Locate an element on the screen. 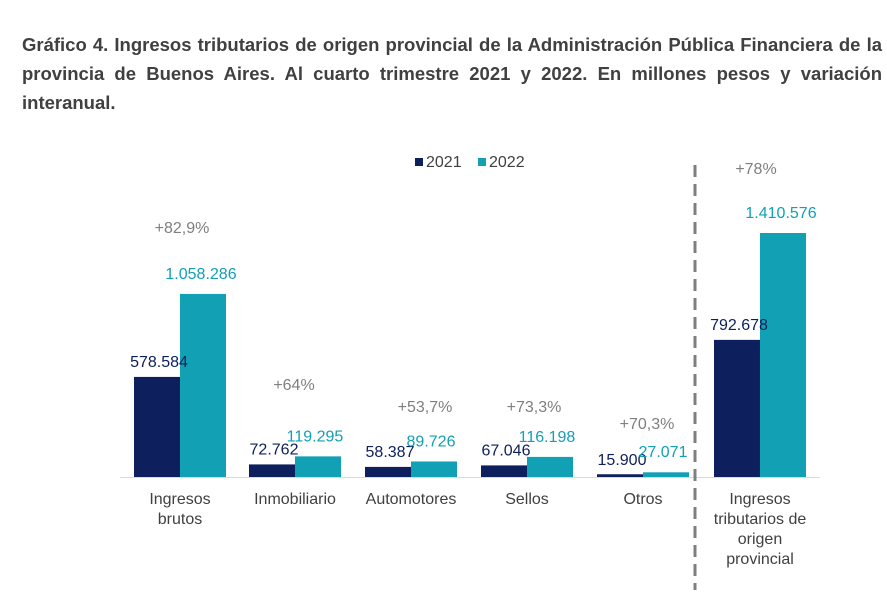  variation-label-3: +73,3% is located at coordinates (534, 407).